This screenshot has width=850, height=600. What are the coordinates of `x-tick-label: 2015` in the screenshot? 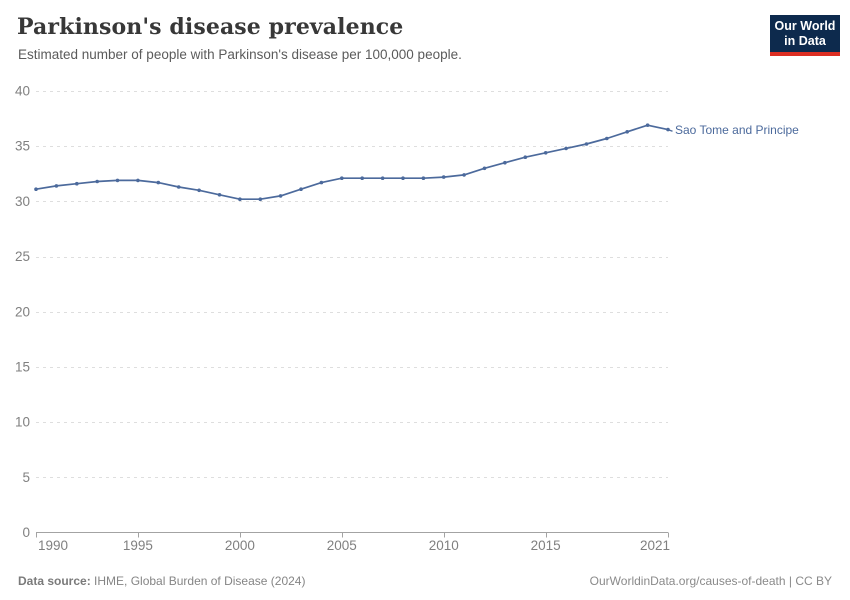 It's located at (546, 545).